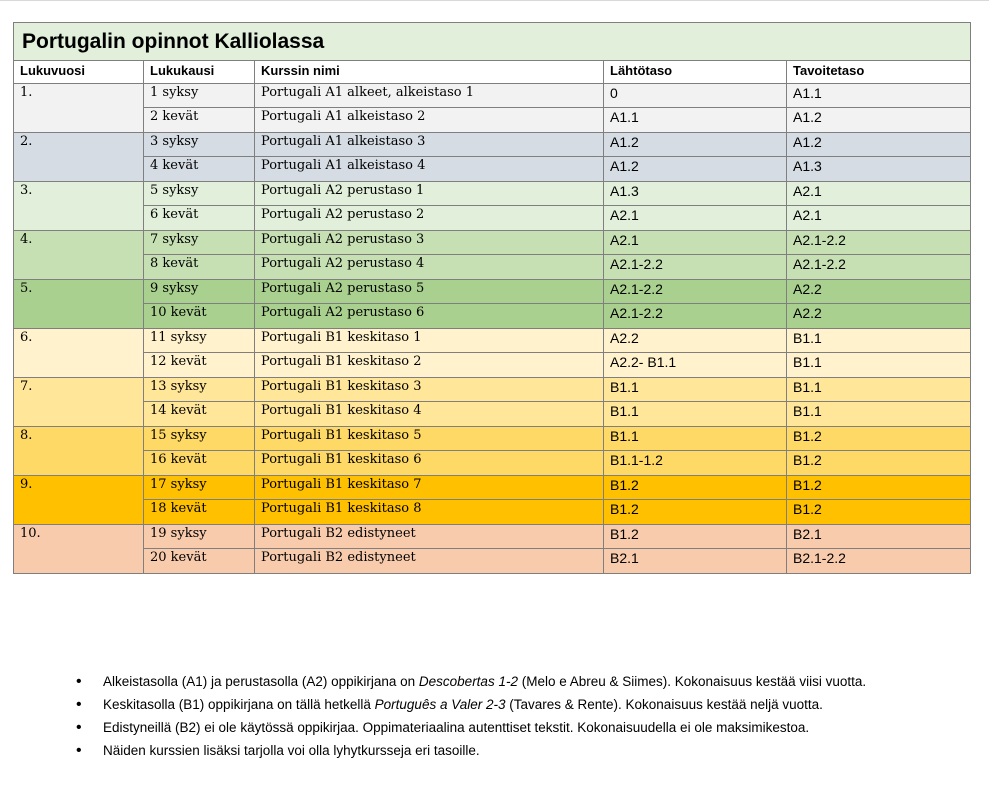  What do you see at coordinates (429, 242) in the screenshot?
I see `course-name-cell: Portugali A2 perustaso 3` at bounding box center [429, 242].